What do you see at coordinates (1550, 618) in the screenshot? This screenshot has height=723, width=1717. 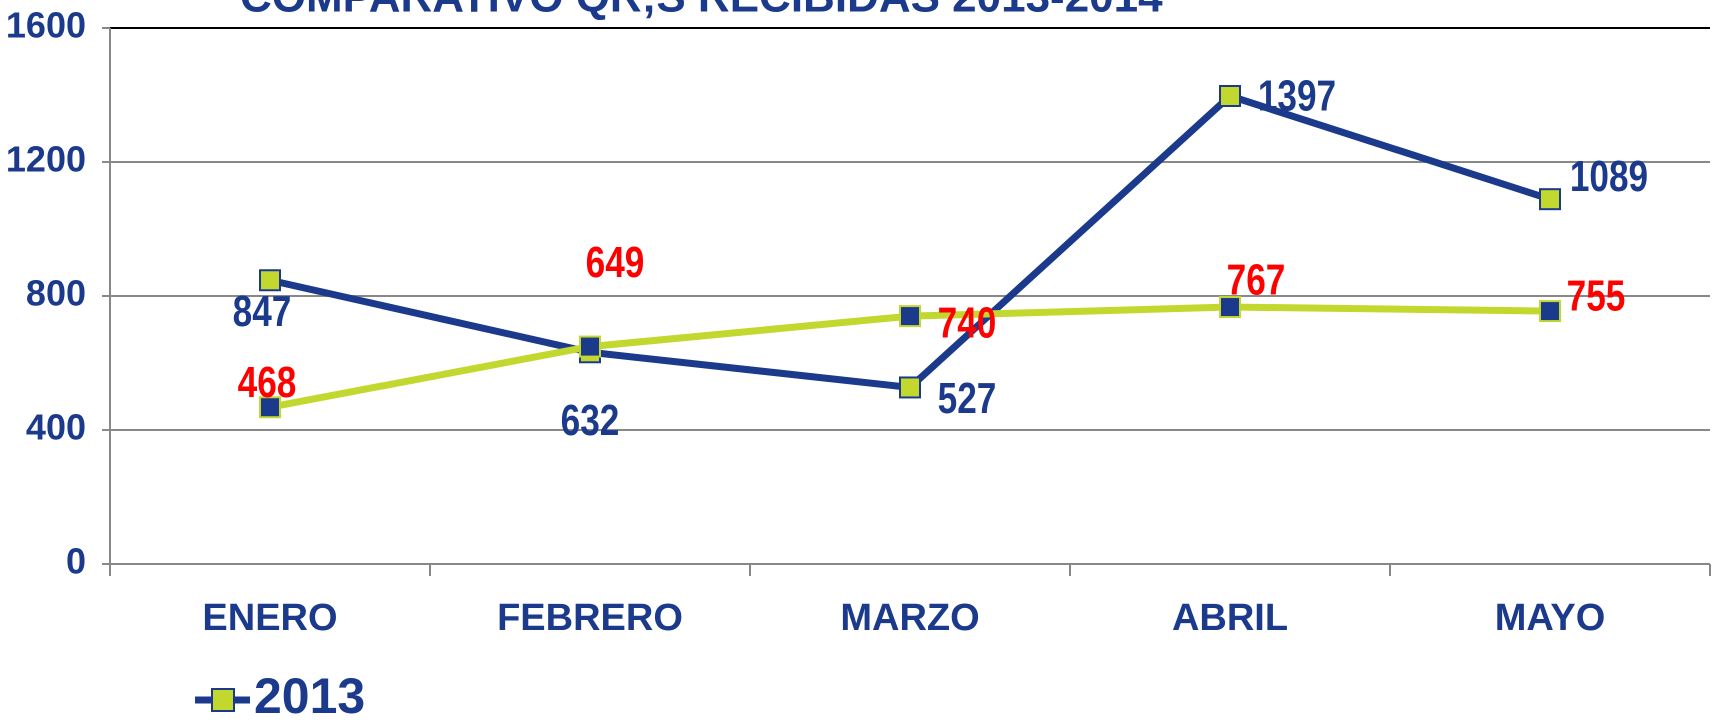 I see `x-tick-label: MAYO` at bounding box center [1550, 618].